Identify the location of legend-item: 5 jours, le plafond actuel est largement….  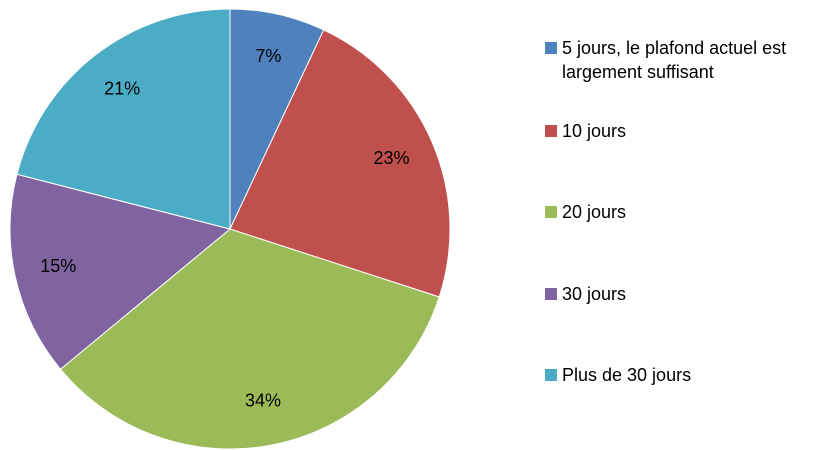
(669, 60).